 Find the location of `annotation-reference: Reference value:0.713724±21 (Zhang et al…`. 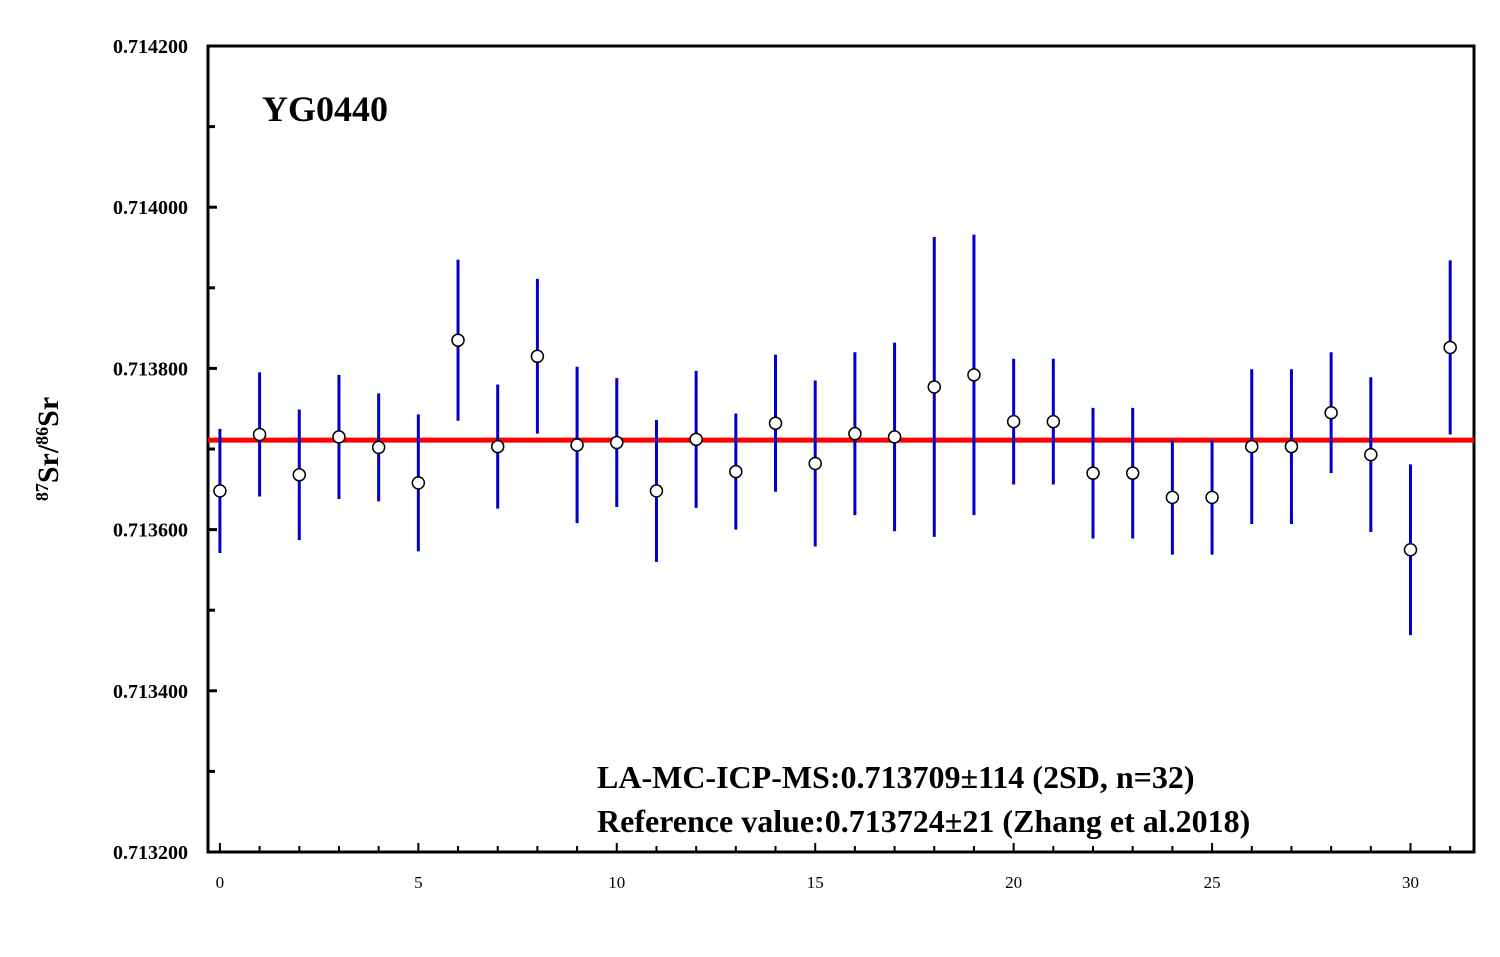

annotation-reference: Reference value:0.713724±21 (Zhang et al… is located at coordinates (923, 821).